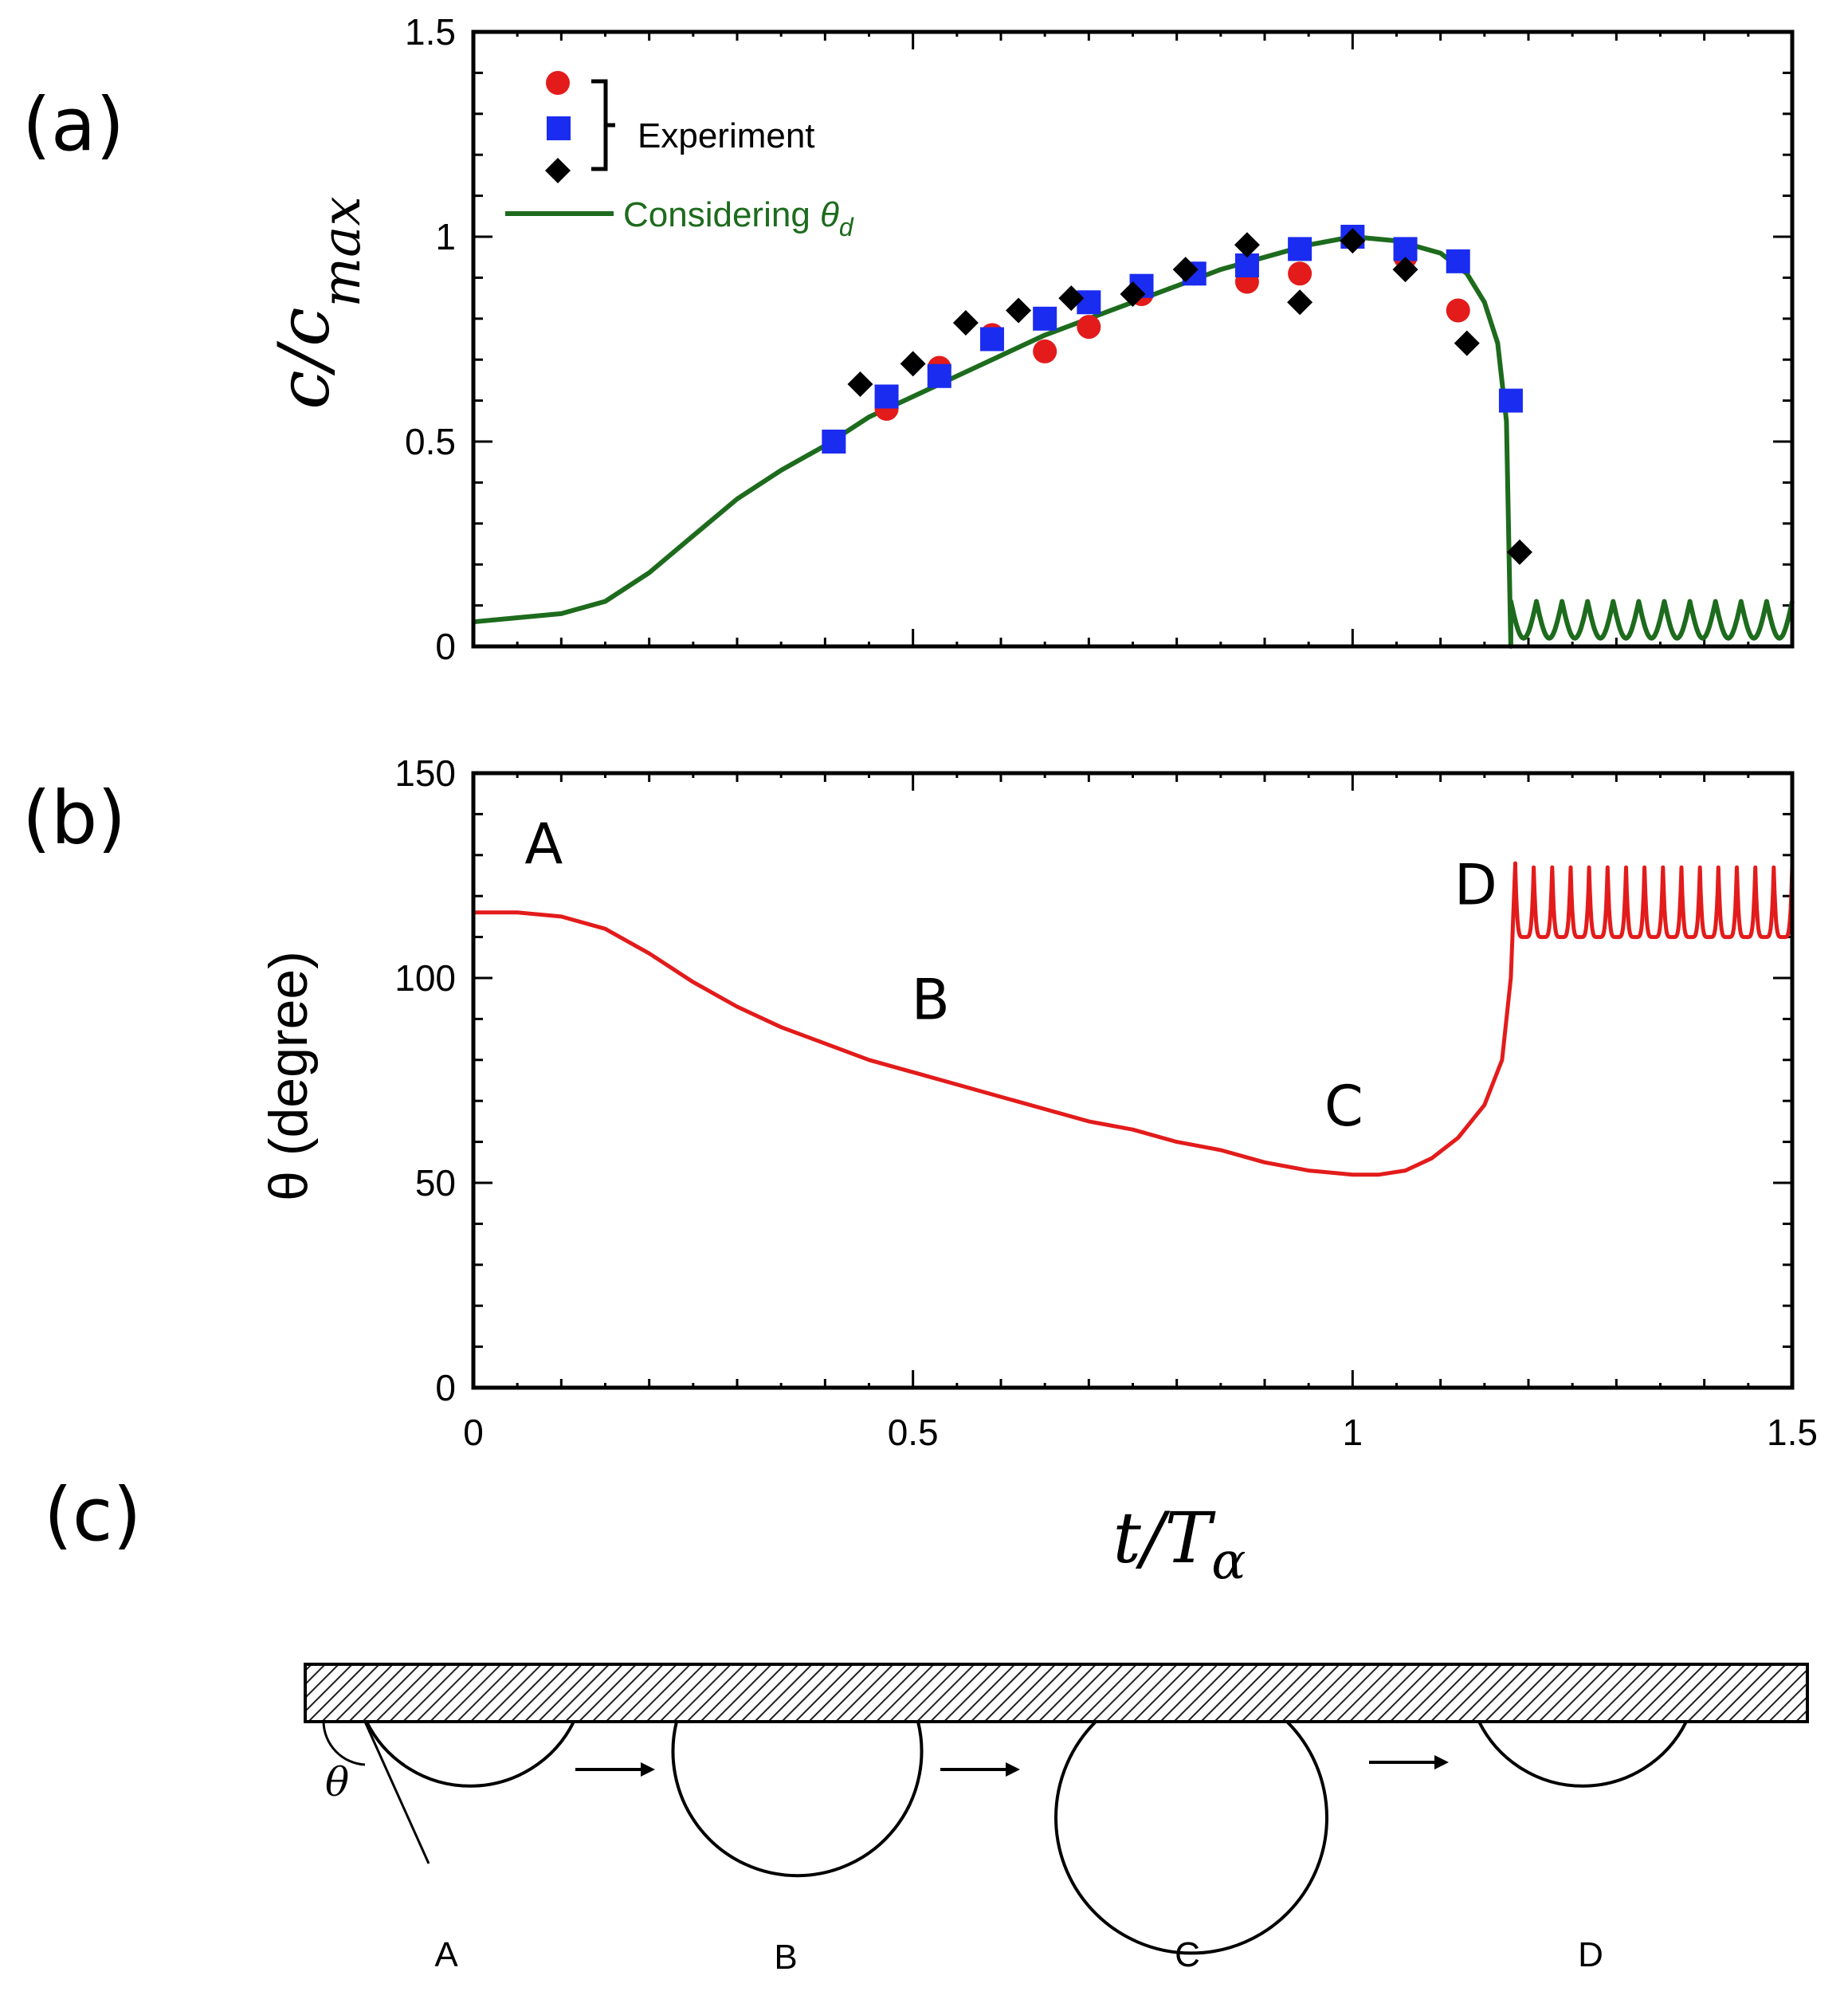 Image resolution: width=1848 pixels, height=2007 pixels. Describe the element at coordinates (1343, 1106) in the screenshot. I see `annotation-c: C` at that location.